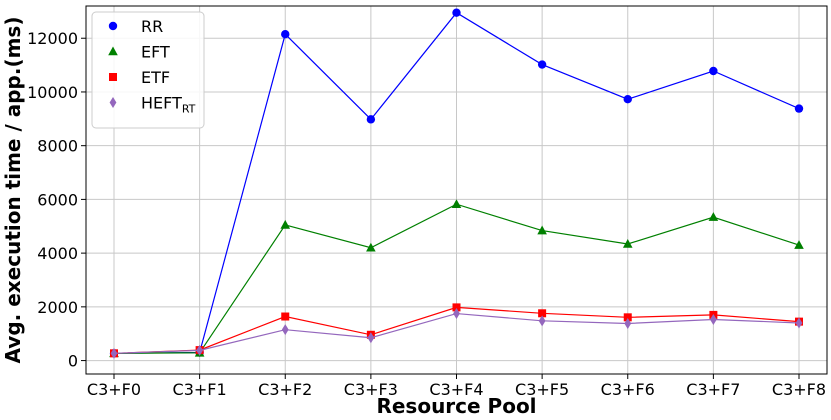  I want to click on x-tick-label: C3+F5, so click(542, 389).